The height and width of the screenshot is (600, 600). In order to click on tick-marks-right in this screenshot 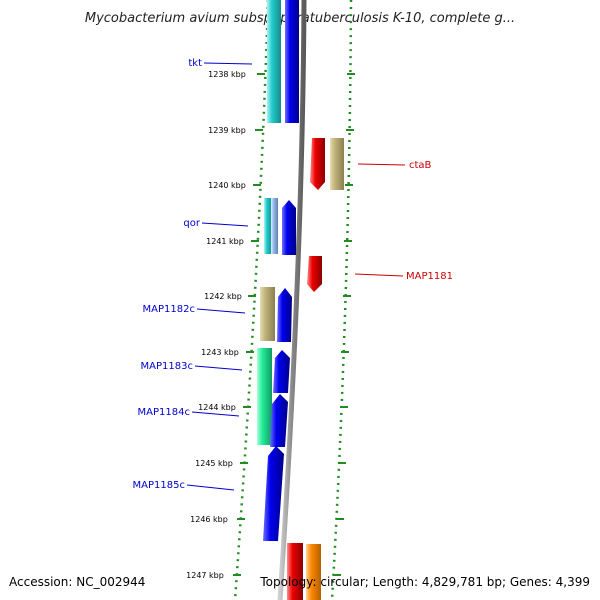, I will do `click(344, 324)`.